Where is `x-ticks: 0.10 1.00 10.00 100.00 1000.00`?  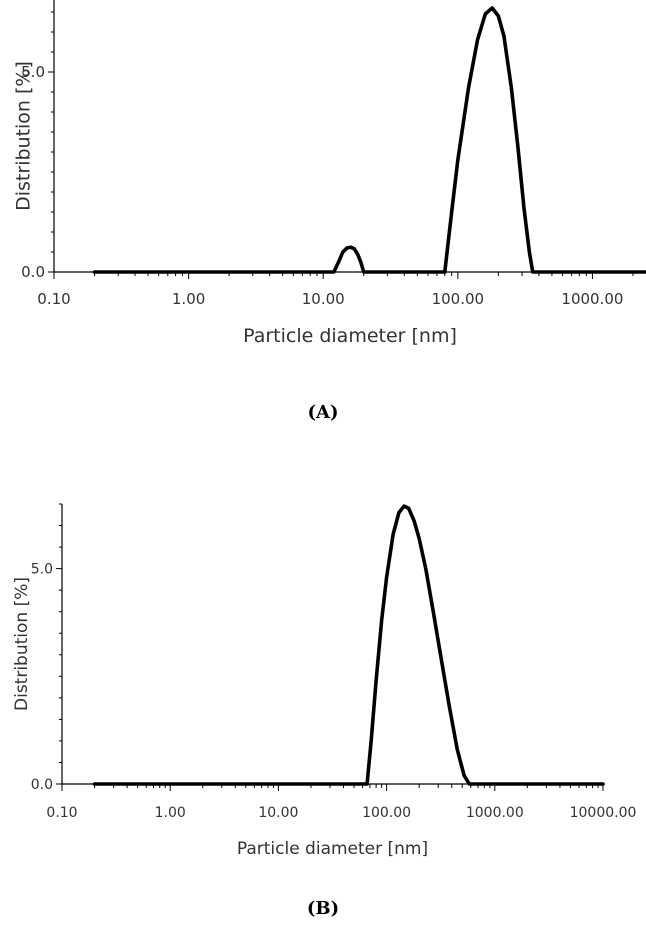
x-ticks: 0.10 1.00 10.00 100.00 1000.00 is located at coordinates (335, 290).